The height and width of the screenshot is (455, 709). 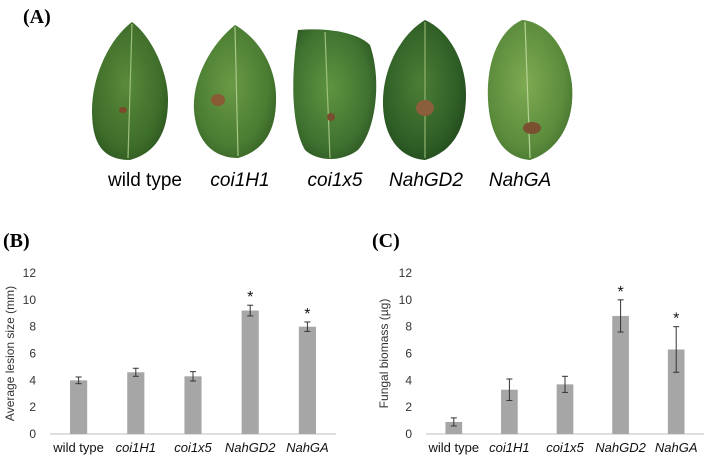 What do you see at coordinates (426, 180) in the screenshot?
I see `leaf-label-nahgd2: NahGD2` at bounding box center [426, 180].